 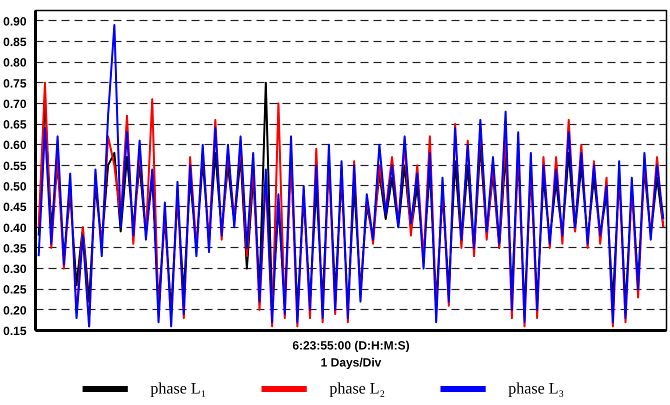 I want to click on y-tick-label: 0.80, so click(x=15, y=63).